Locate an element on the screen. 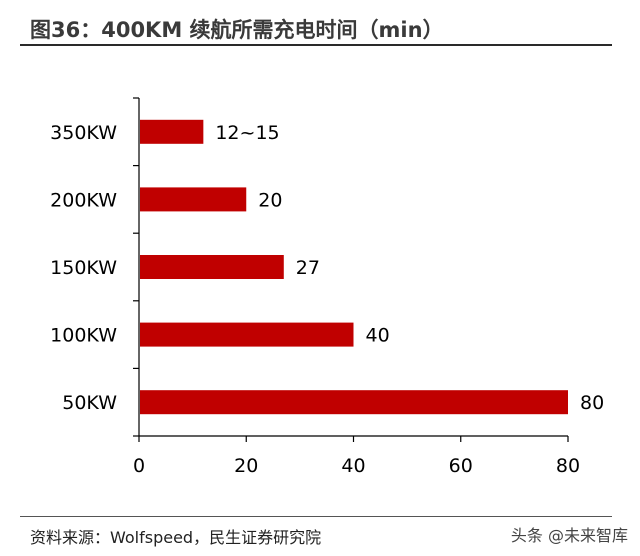  chart-title: 图36：400KM 续航所需充电时间（min） is located at coordinates (237, 30).